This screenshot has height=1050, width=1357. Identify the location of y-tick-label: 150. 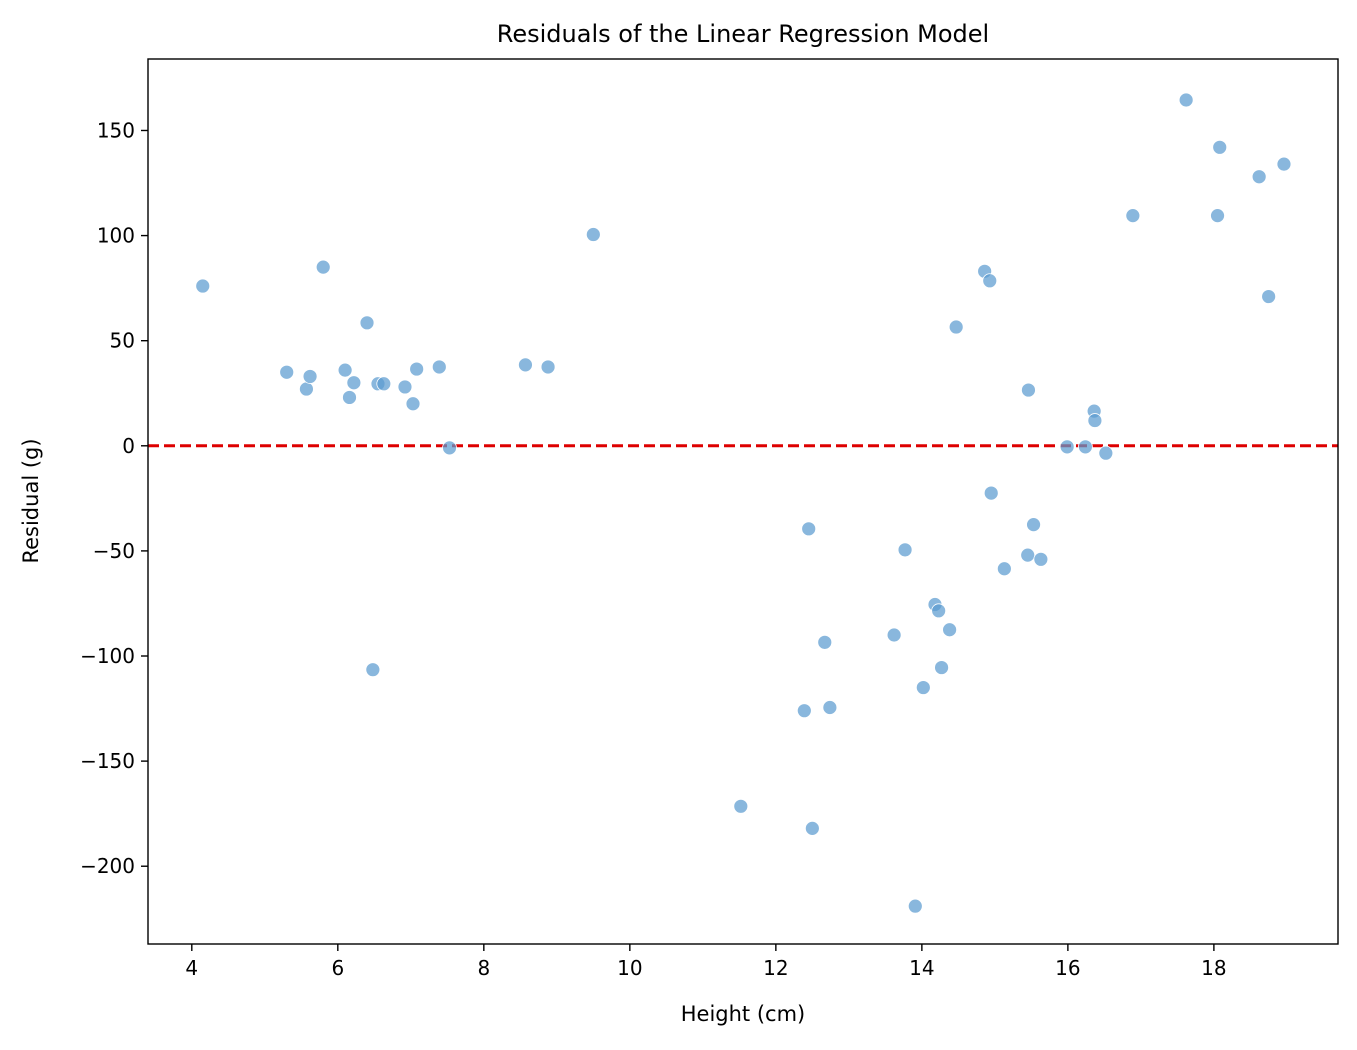
(116, 130).